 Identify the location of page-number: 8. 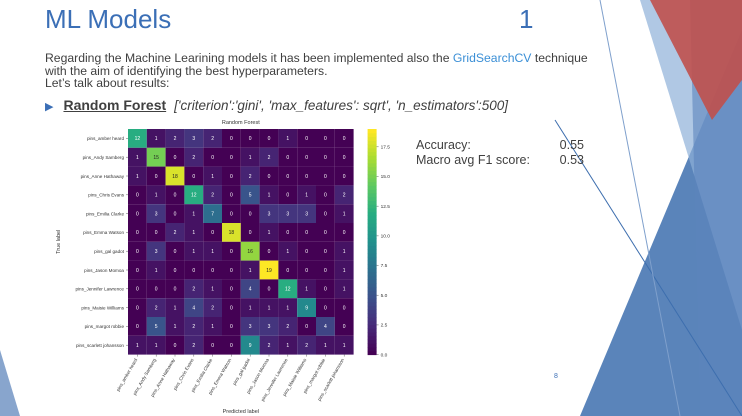
(556, 376).